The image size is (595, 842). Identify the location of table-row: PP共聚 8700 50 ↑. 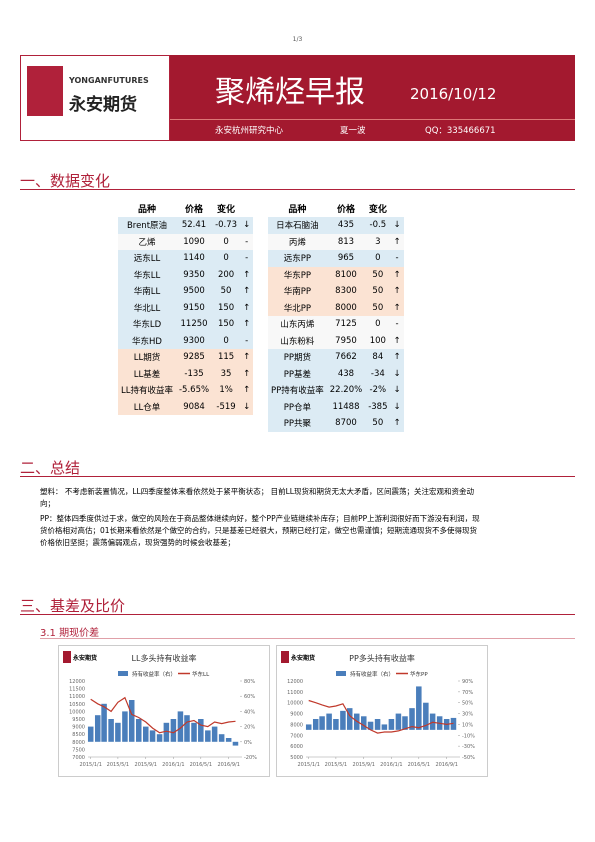
(336, 423).